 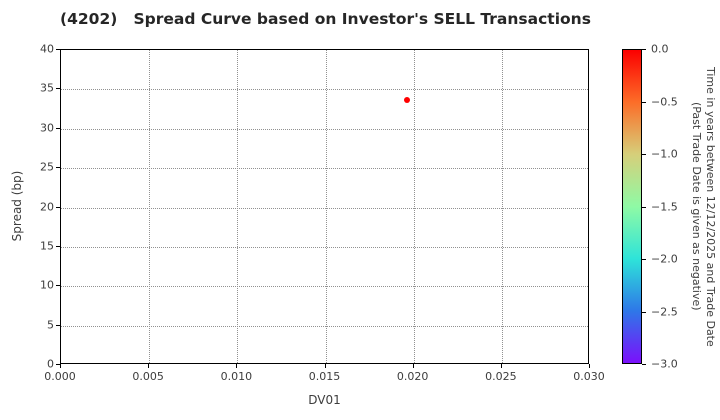 What do you see at coordinates (664, 311) in the screenshot?
I see `colorbar-tick-label: −2.5` at bounding box center [664, 311].